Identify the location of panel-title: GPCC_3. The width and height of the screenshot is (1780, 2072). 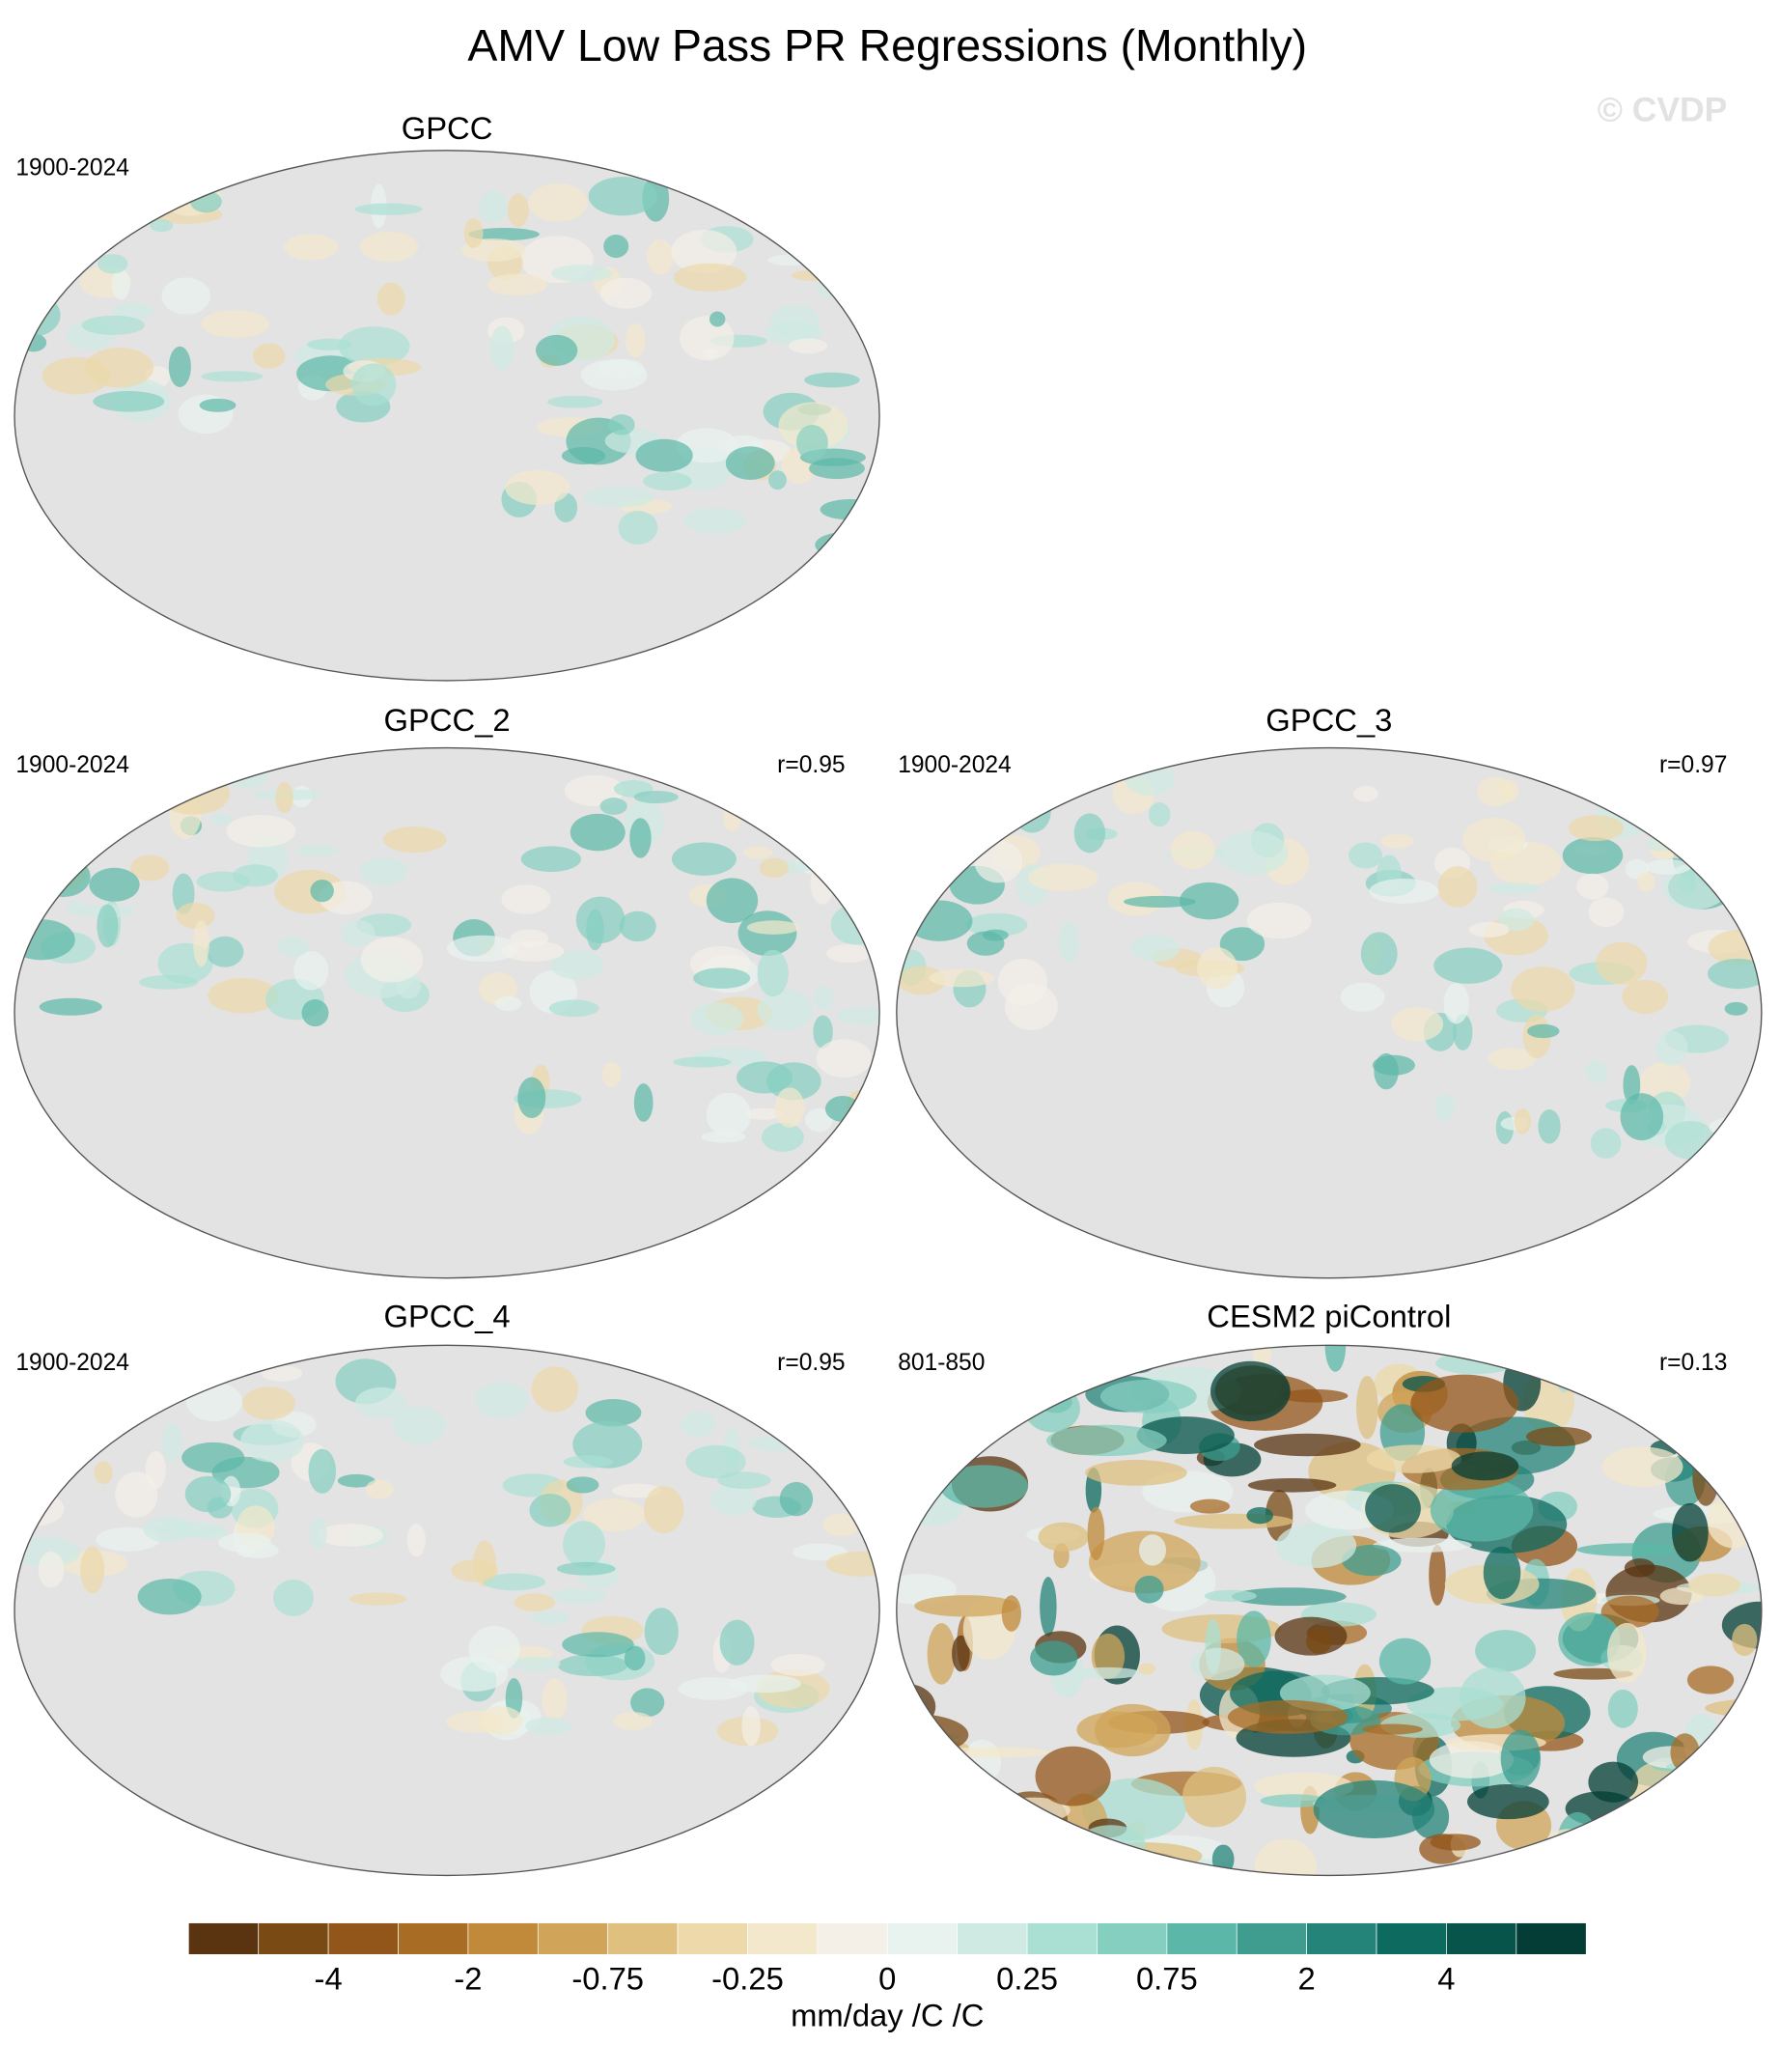
(1328, 720).